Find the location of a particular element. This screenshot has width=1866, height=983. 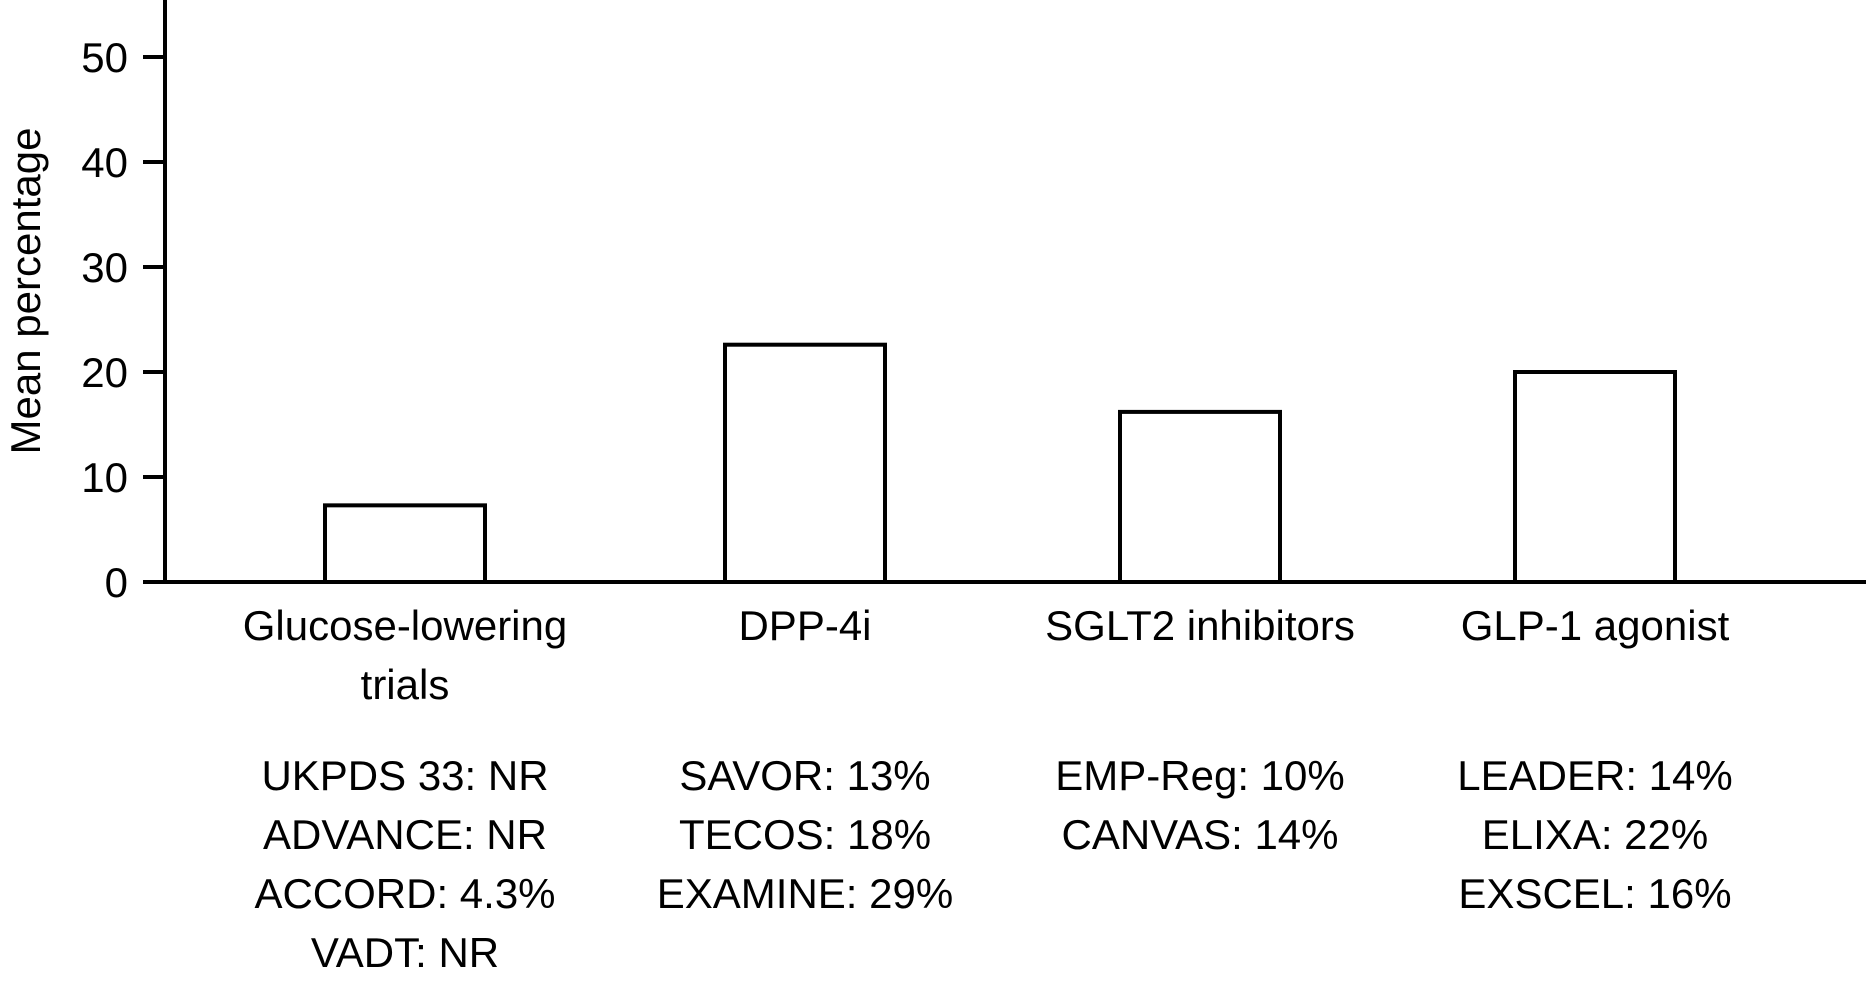

trial-result: ACCORD: 4.3% is located at coordinates (404, 893).